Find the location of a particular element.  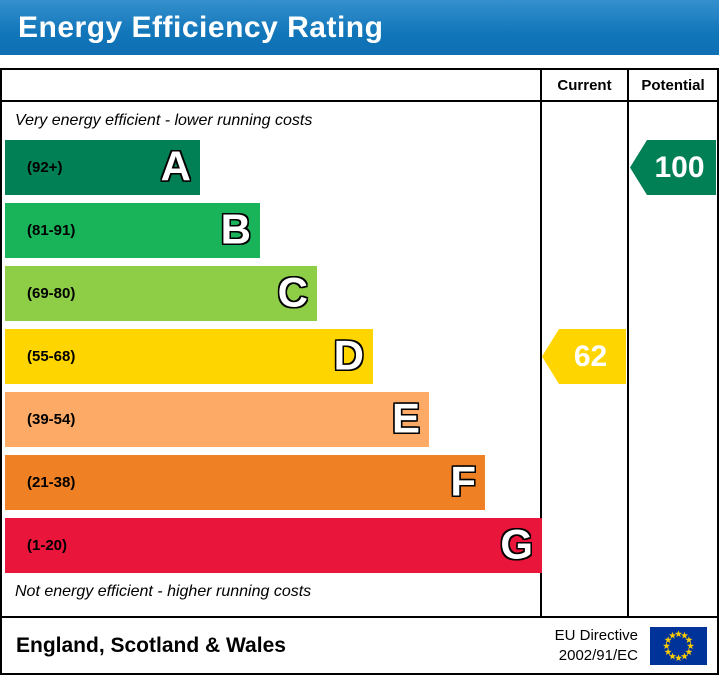

band-row-d: (55-68) D is located at coordinates (189, 356).